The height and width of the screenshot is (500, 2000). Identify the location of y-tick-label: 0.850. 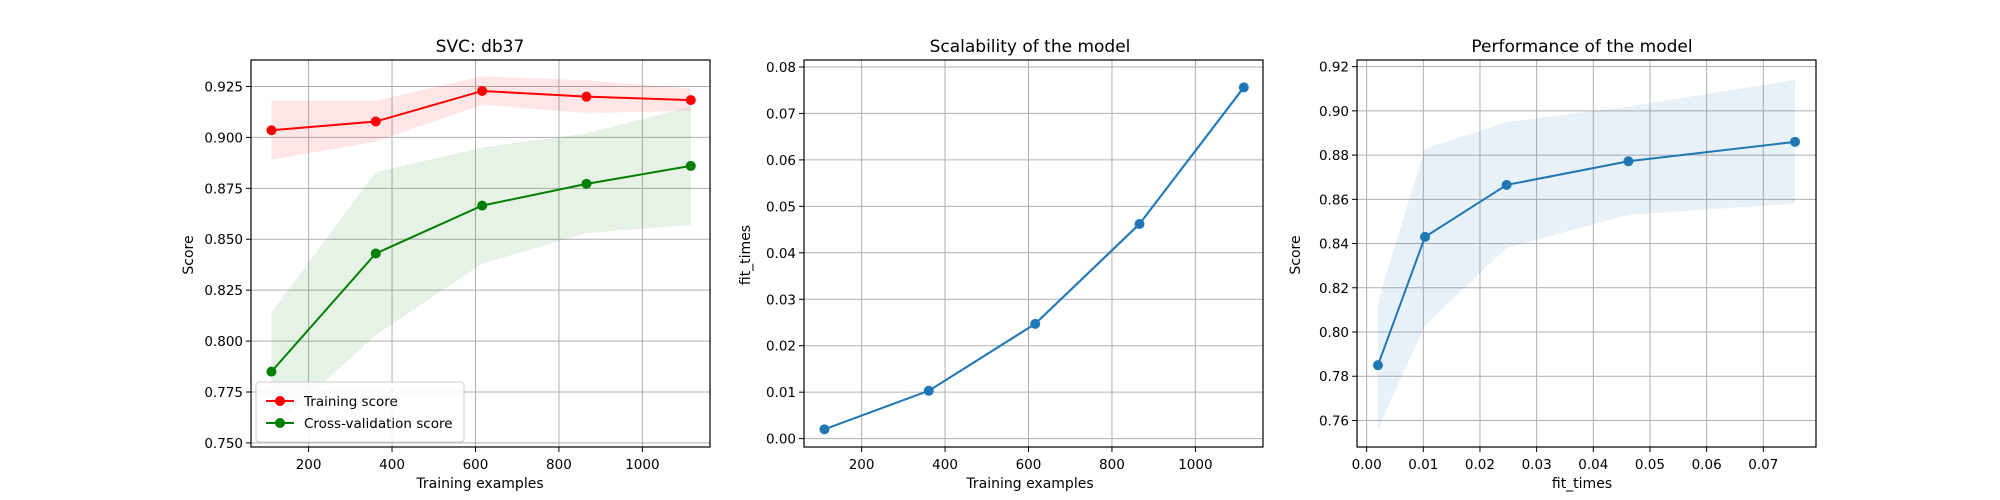
(223, 240).